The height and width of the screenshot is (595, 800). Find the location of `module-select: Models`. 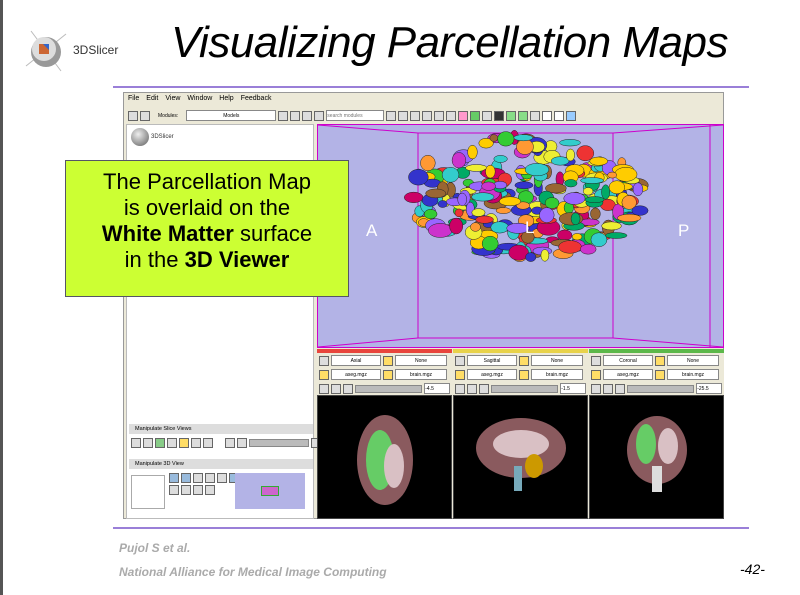

module-select: Models is located at coordinates (231, 115).